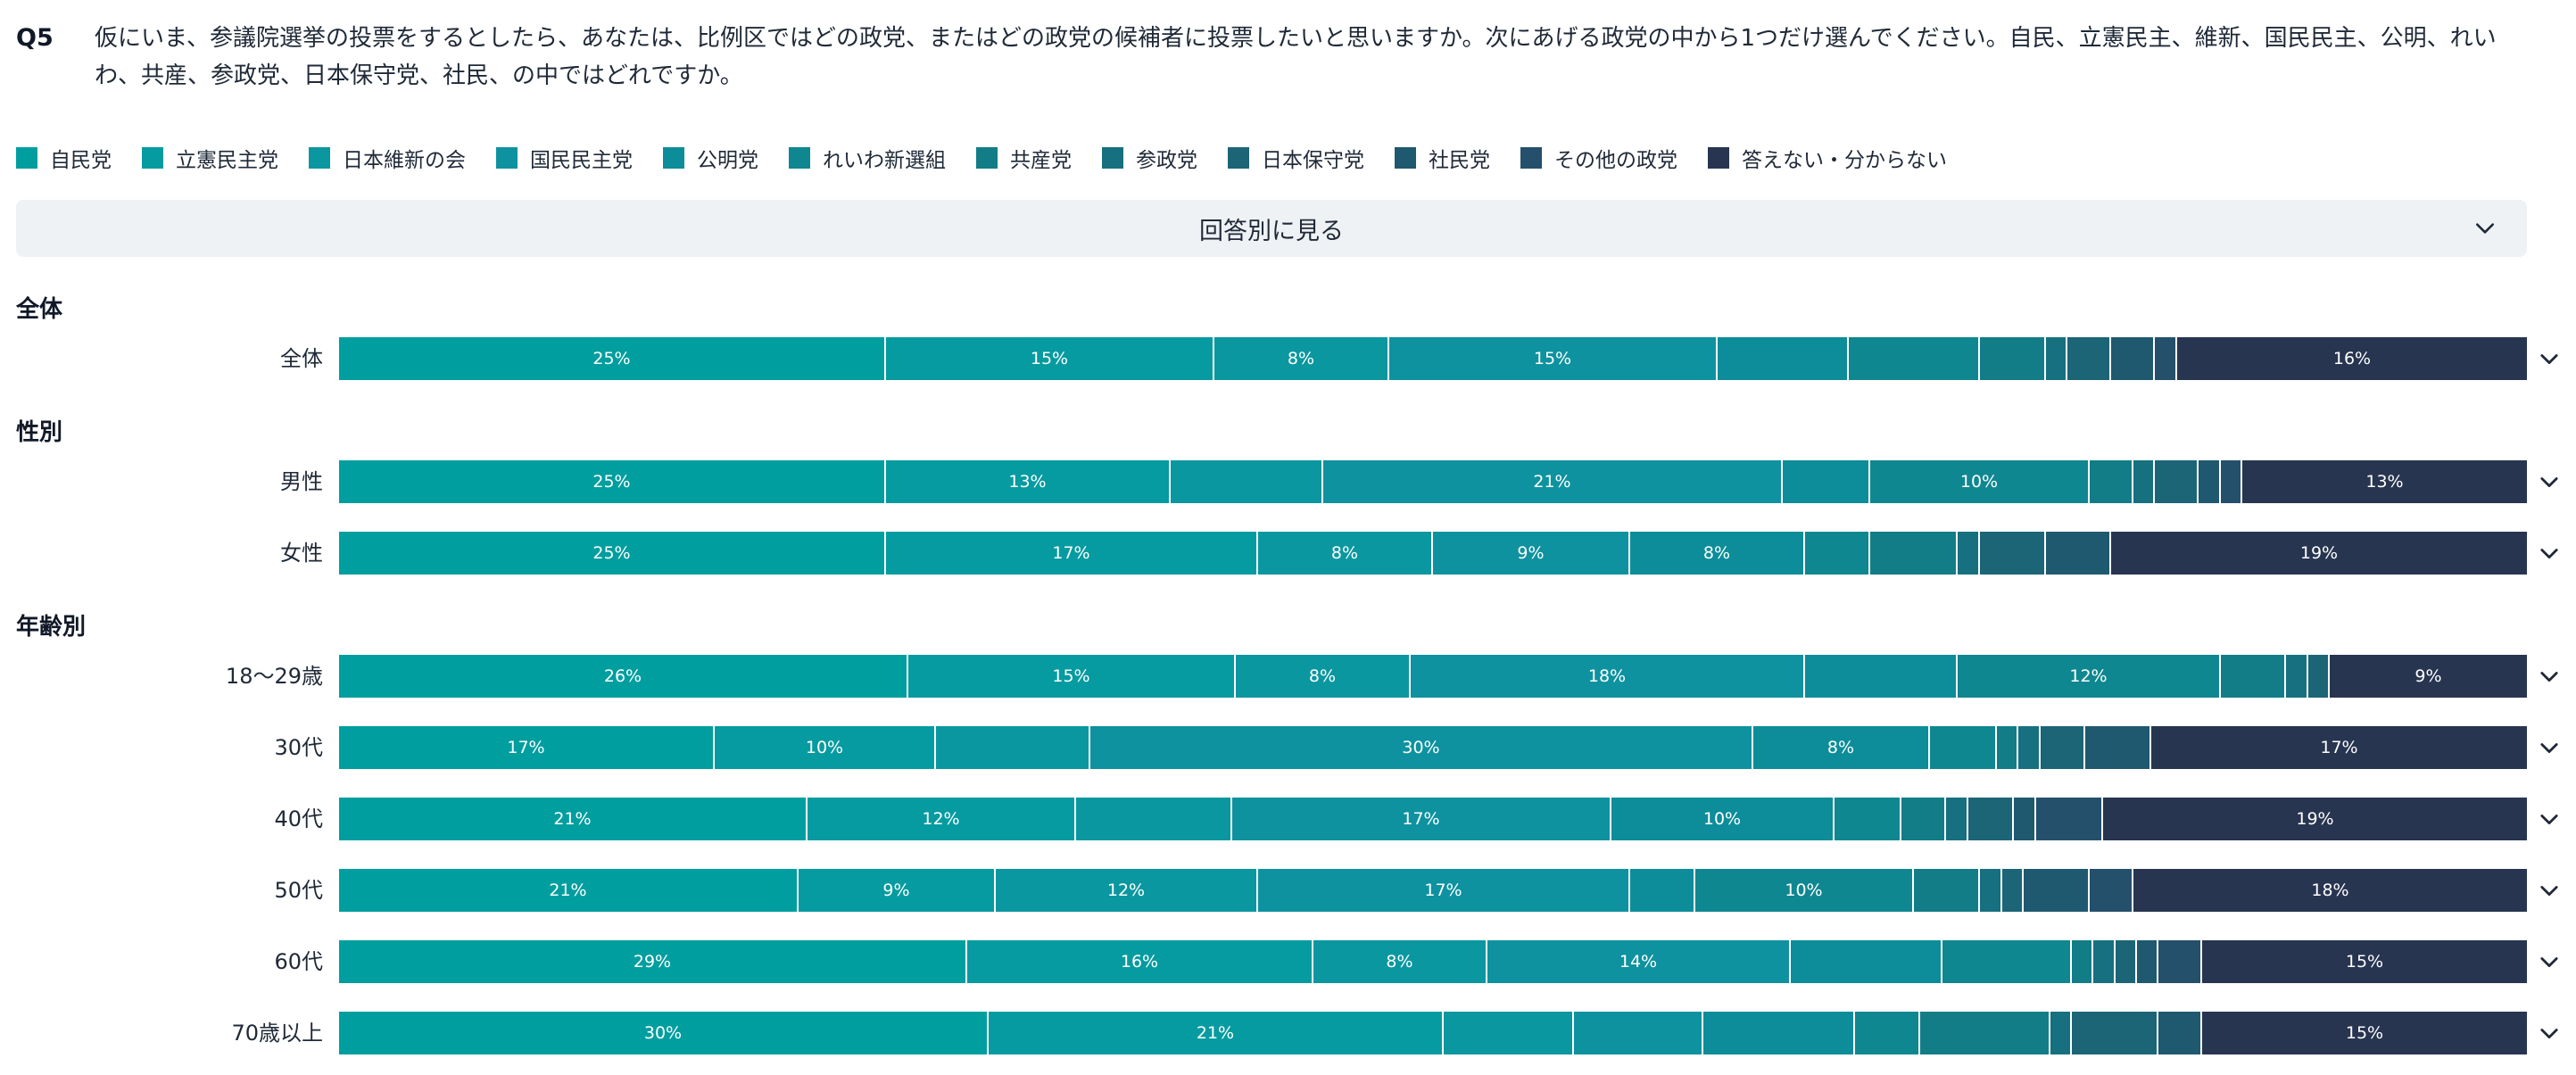  What do you see at coordinates (1271, 229) in the screenshot?
I see `view-by-answer-dropdown: 回答別に見る` at bounding box center [1271, 229].